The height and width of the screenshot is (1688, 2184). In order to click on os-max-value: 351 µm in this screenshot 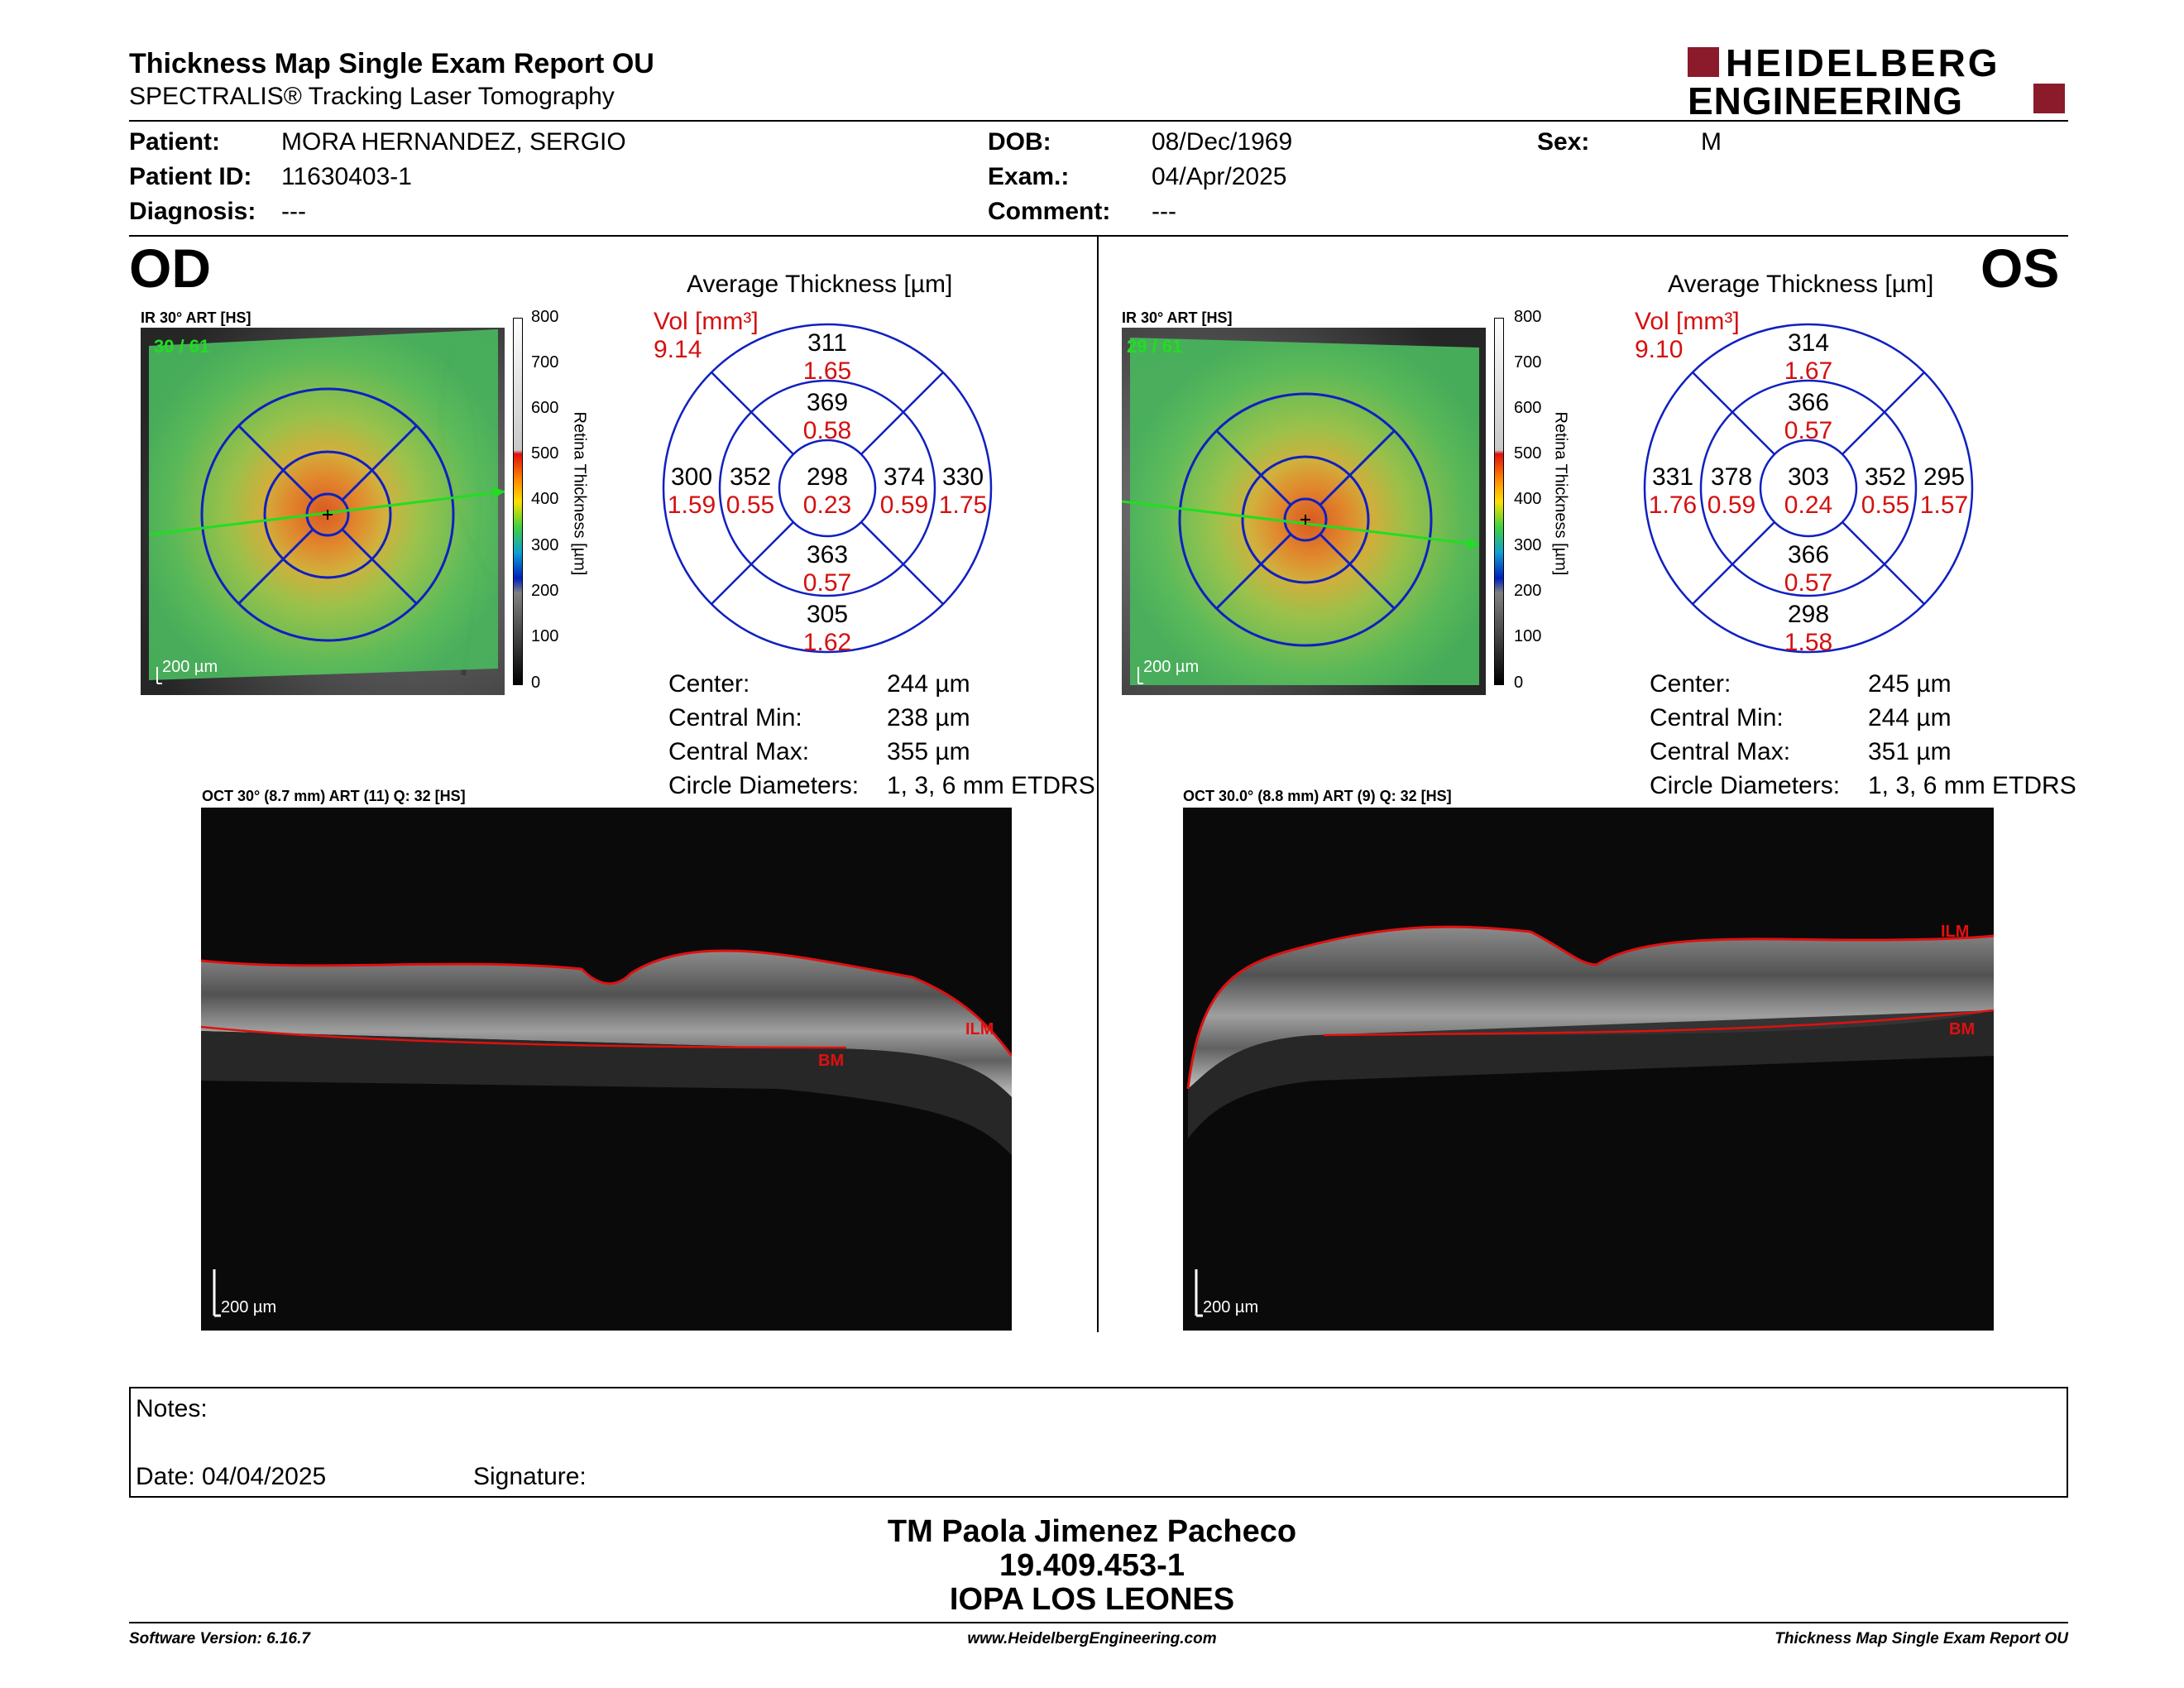, I will do `click(1910, 751)`.